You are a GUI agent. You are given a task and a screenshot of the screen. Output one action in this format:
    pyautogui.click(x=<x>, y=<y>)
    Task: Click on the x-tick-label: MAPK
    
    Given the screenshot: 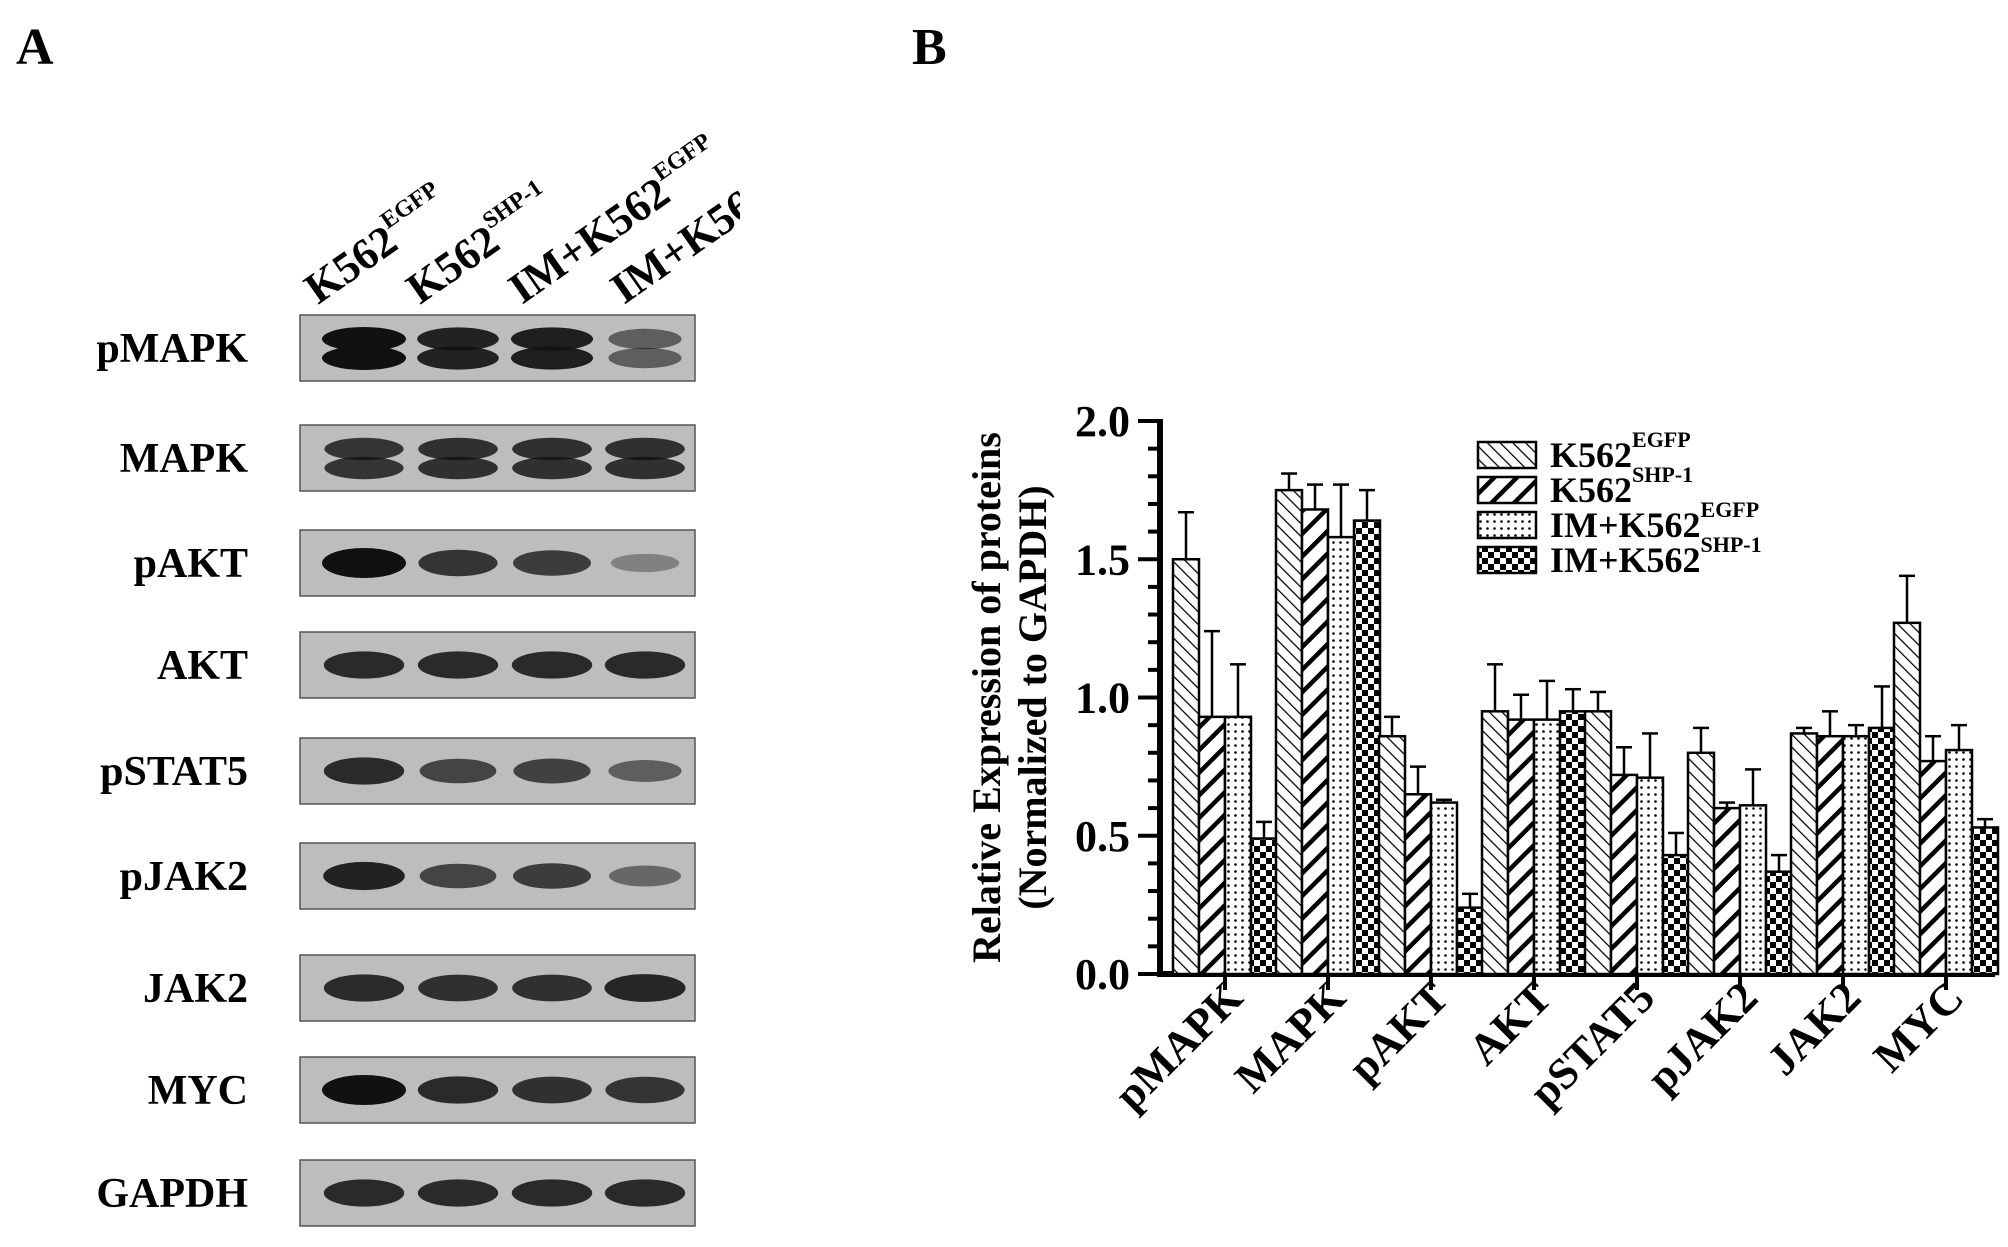 What is the action you would take?
    pyautogui.click(x=1290, y=1037)
    